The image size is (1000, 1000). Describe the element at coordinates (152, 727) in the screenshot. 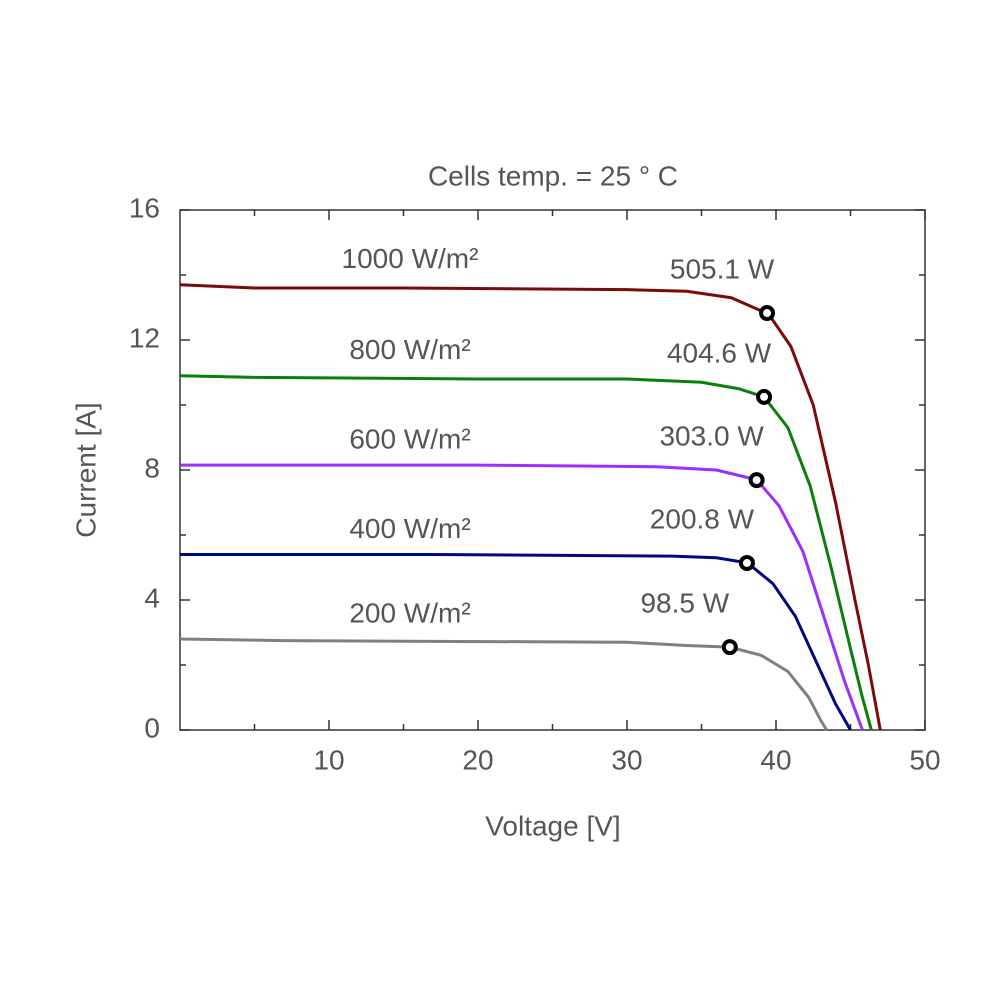

I see `y-tick-label: 0` at that location.